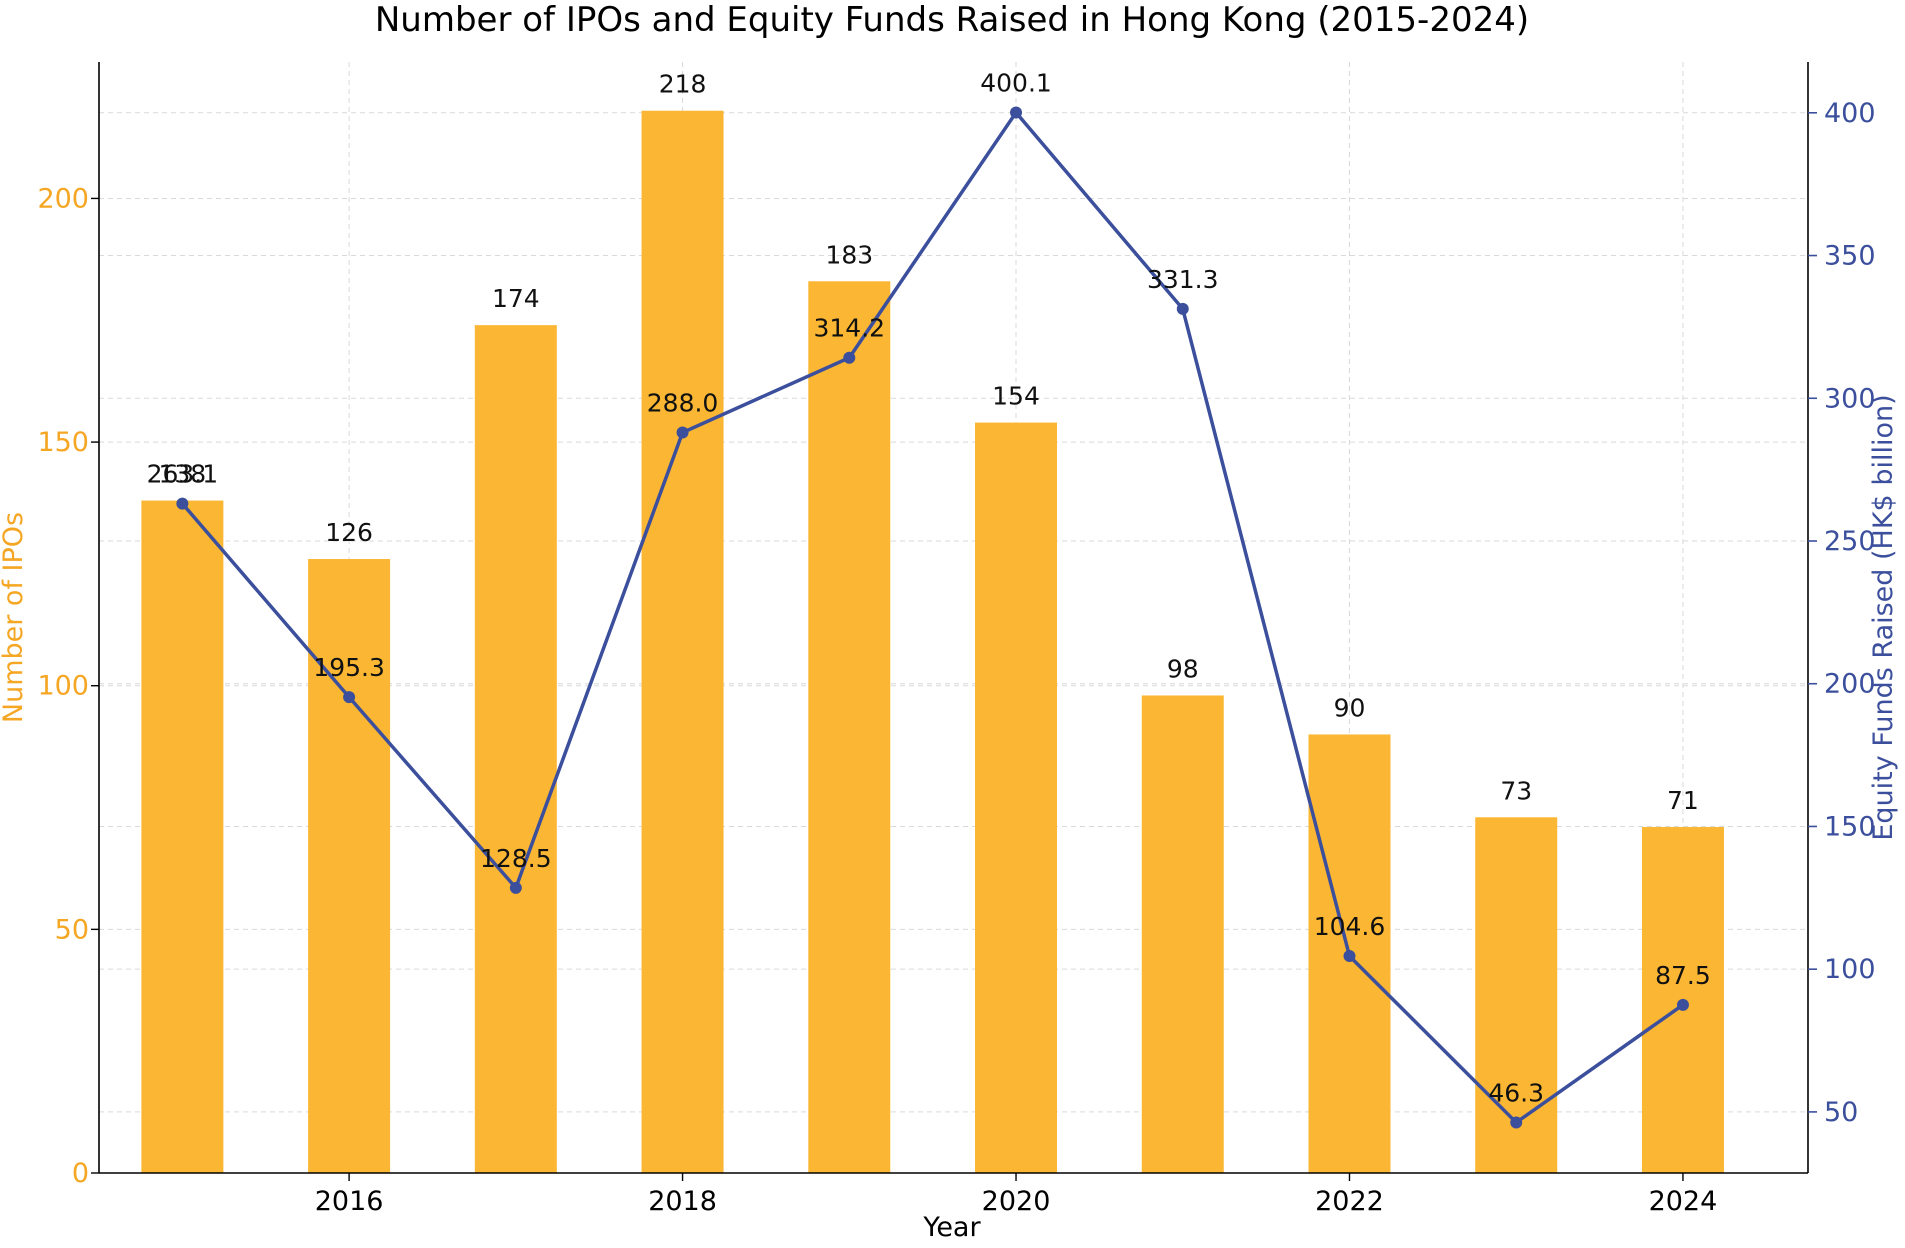 The image size is (1905, 1248). Describe the element at coordinates (1850, 113) in the screenshot. I see `y-right-tick-label: 400` at that location.